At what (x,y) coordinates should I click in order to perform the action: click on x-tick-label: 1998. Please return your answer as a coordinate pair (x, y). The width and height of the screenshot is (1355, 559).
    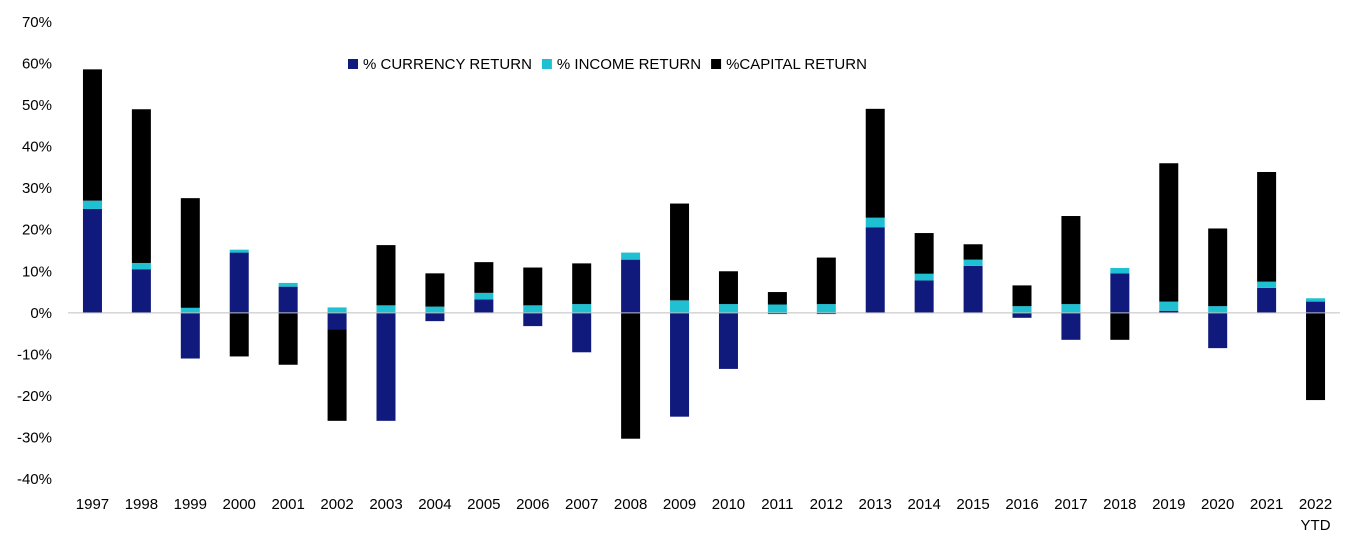
    Looking at the image, I should click on (141, 504).